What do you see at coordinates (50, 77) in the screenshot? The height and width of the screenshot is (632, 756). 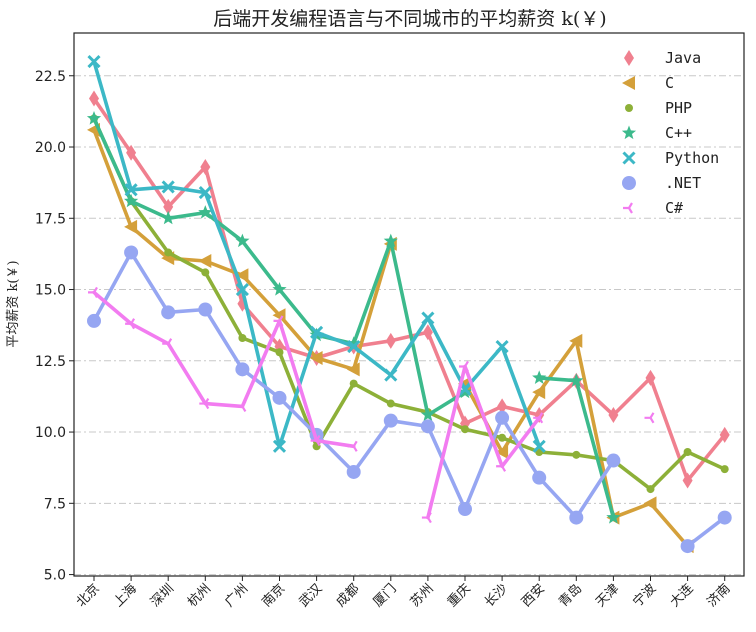 I see `y-tick-label: 22.5` at bounding box center [50, 77].